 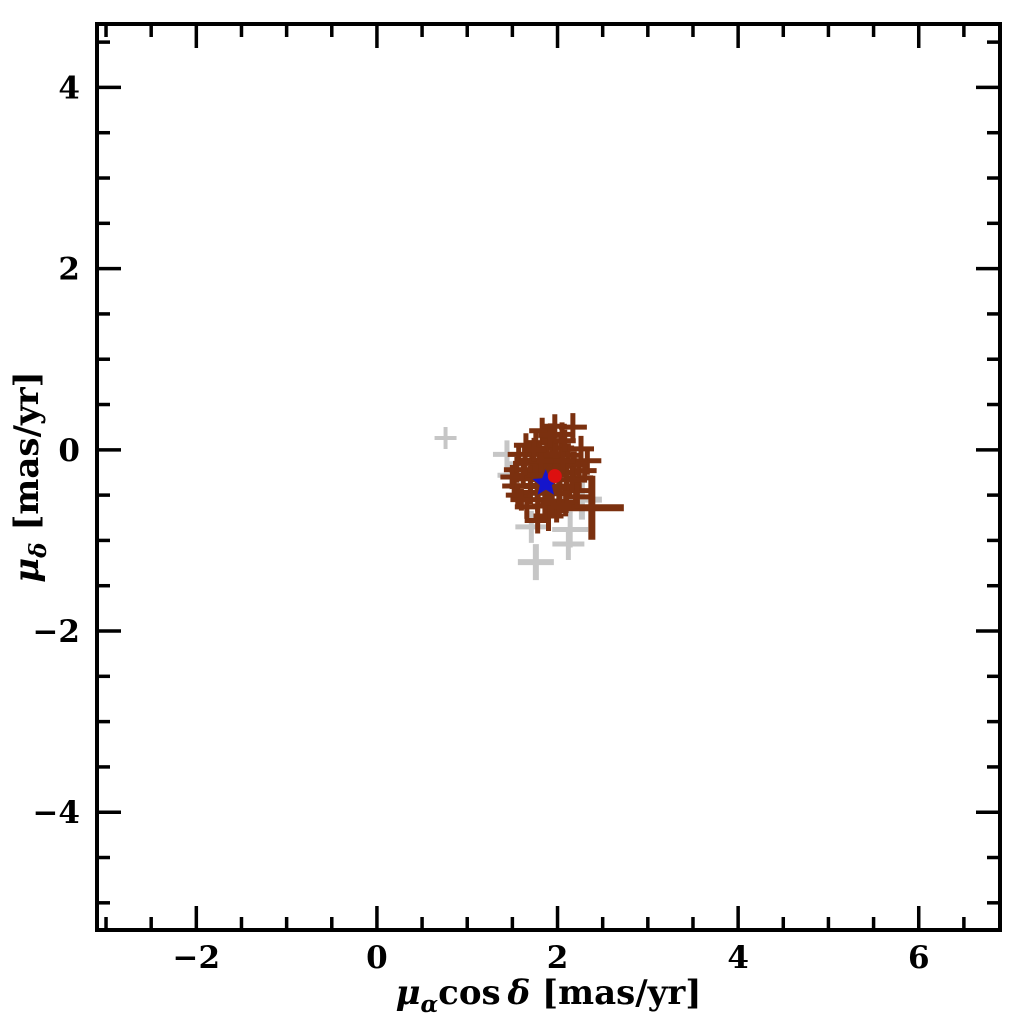 I want to click on x-tick-labels: −2 0 2 4 6, so click(x=551, y=958).